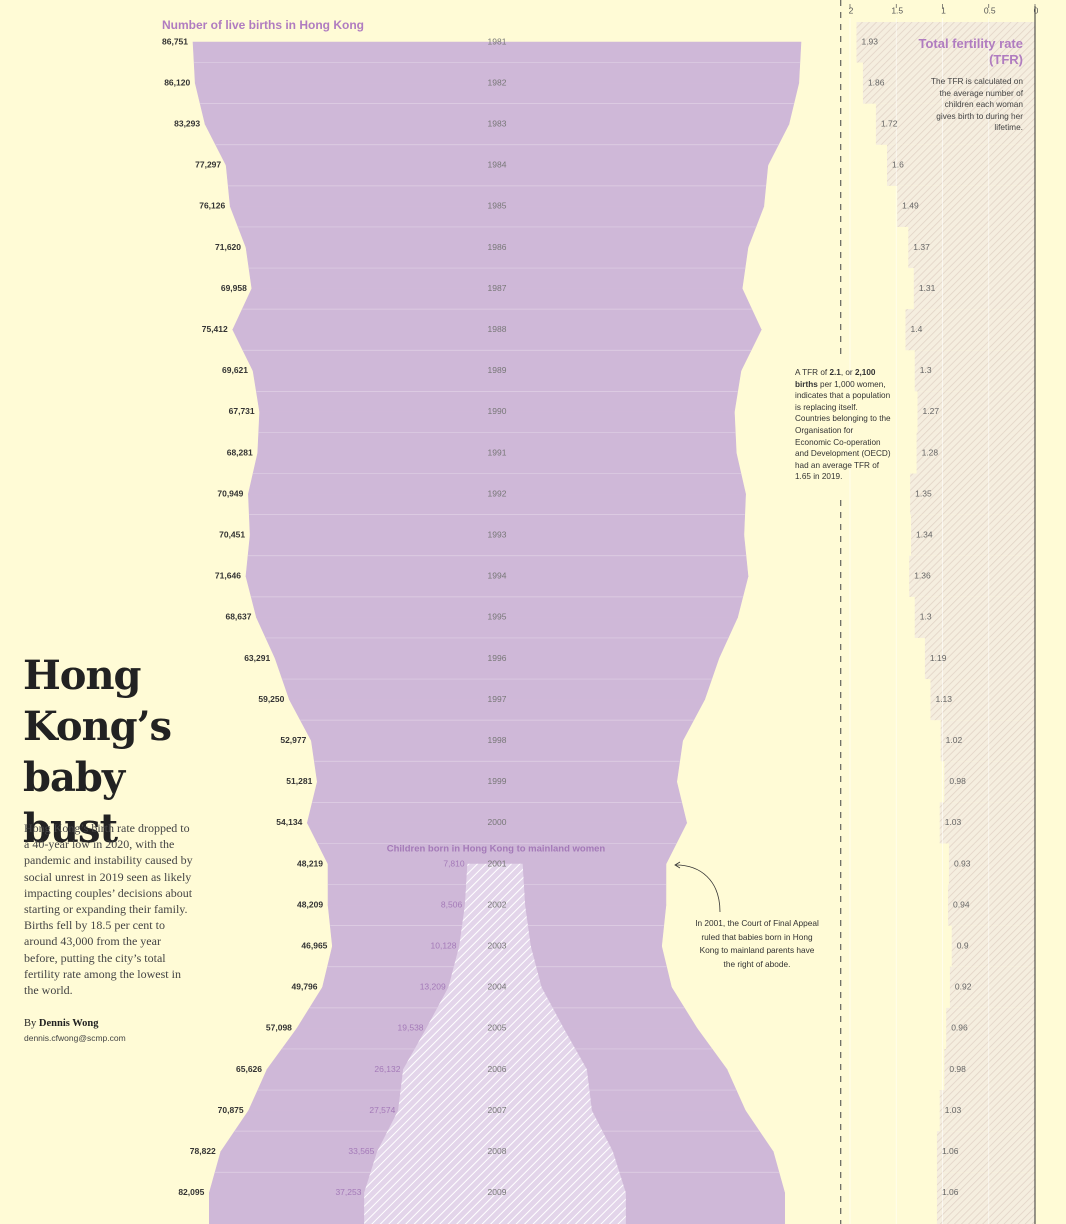 The height and width of the screenshot is (1224, 1066). I want to click on value-label: 52,977, so click(293, 740).